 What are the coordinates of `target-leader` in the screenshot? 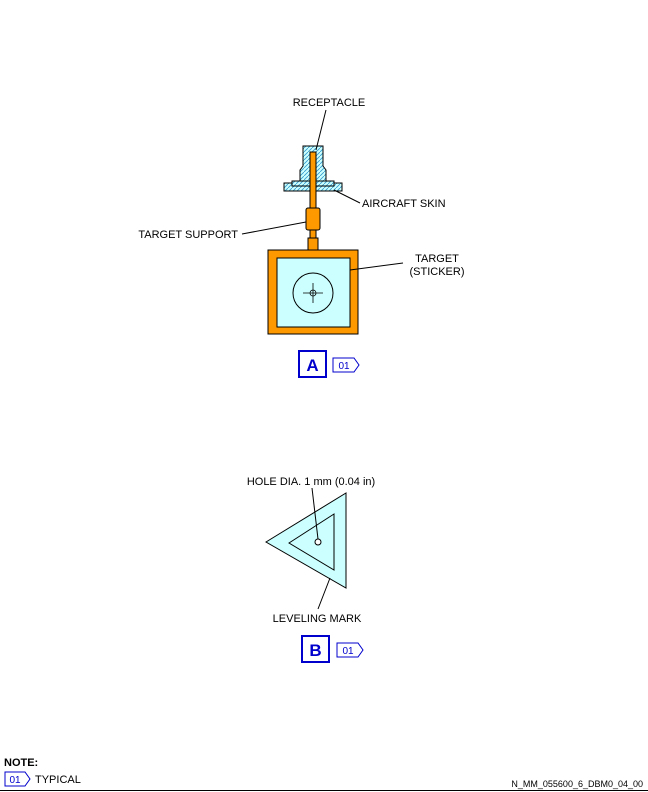 It's located at (376, 266).